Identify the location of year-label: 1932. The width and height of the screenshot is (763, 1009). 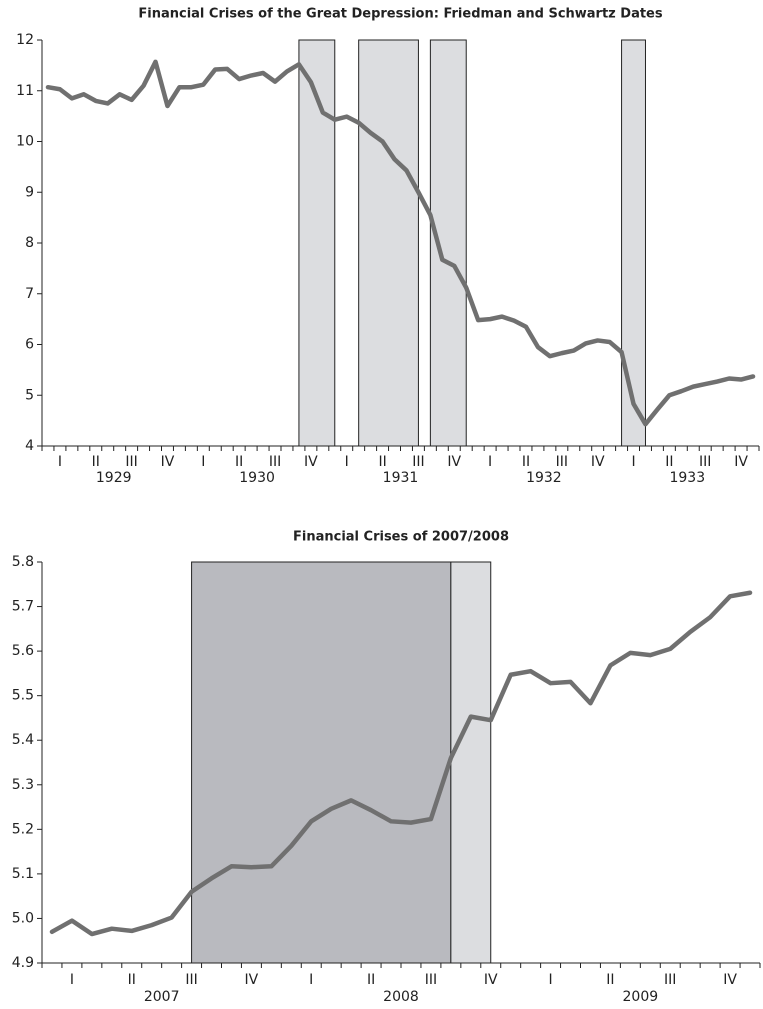
(544, 478).